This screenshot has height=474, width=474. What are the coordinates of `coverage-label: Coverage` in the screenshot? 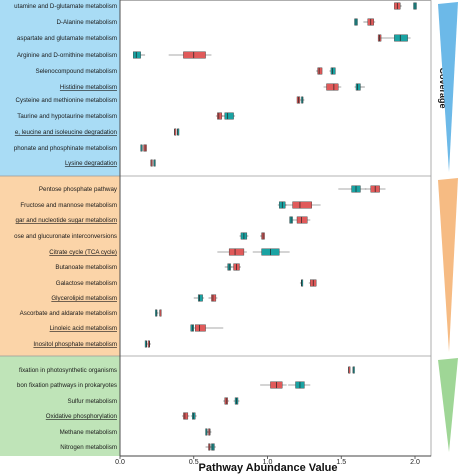 It's located at (443, 87).